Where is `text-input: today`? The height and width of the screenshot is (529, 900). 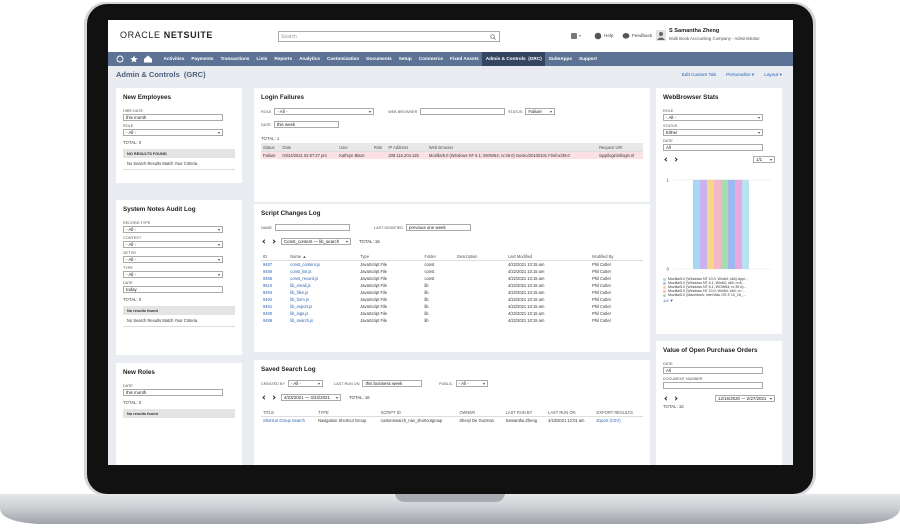 text-input: today is located at coordinates (173, 289).